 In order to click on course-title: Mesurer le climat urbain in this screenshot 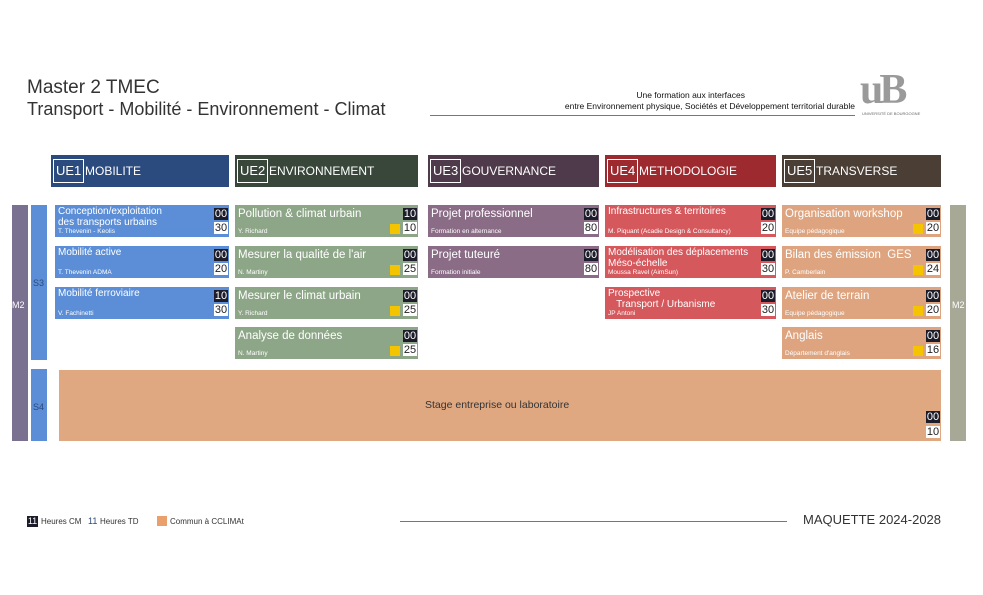, I will do `click(299, 296)`.